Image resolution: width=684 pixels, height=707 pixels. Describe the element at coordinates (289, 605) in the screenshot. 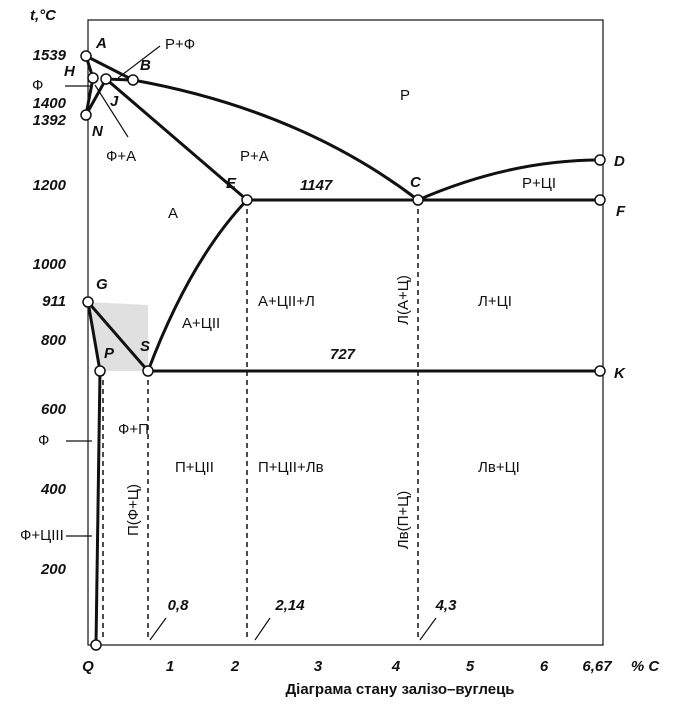

I see `x-mark-label: 2,14` at that location.